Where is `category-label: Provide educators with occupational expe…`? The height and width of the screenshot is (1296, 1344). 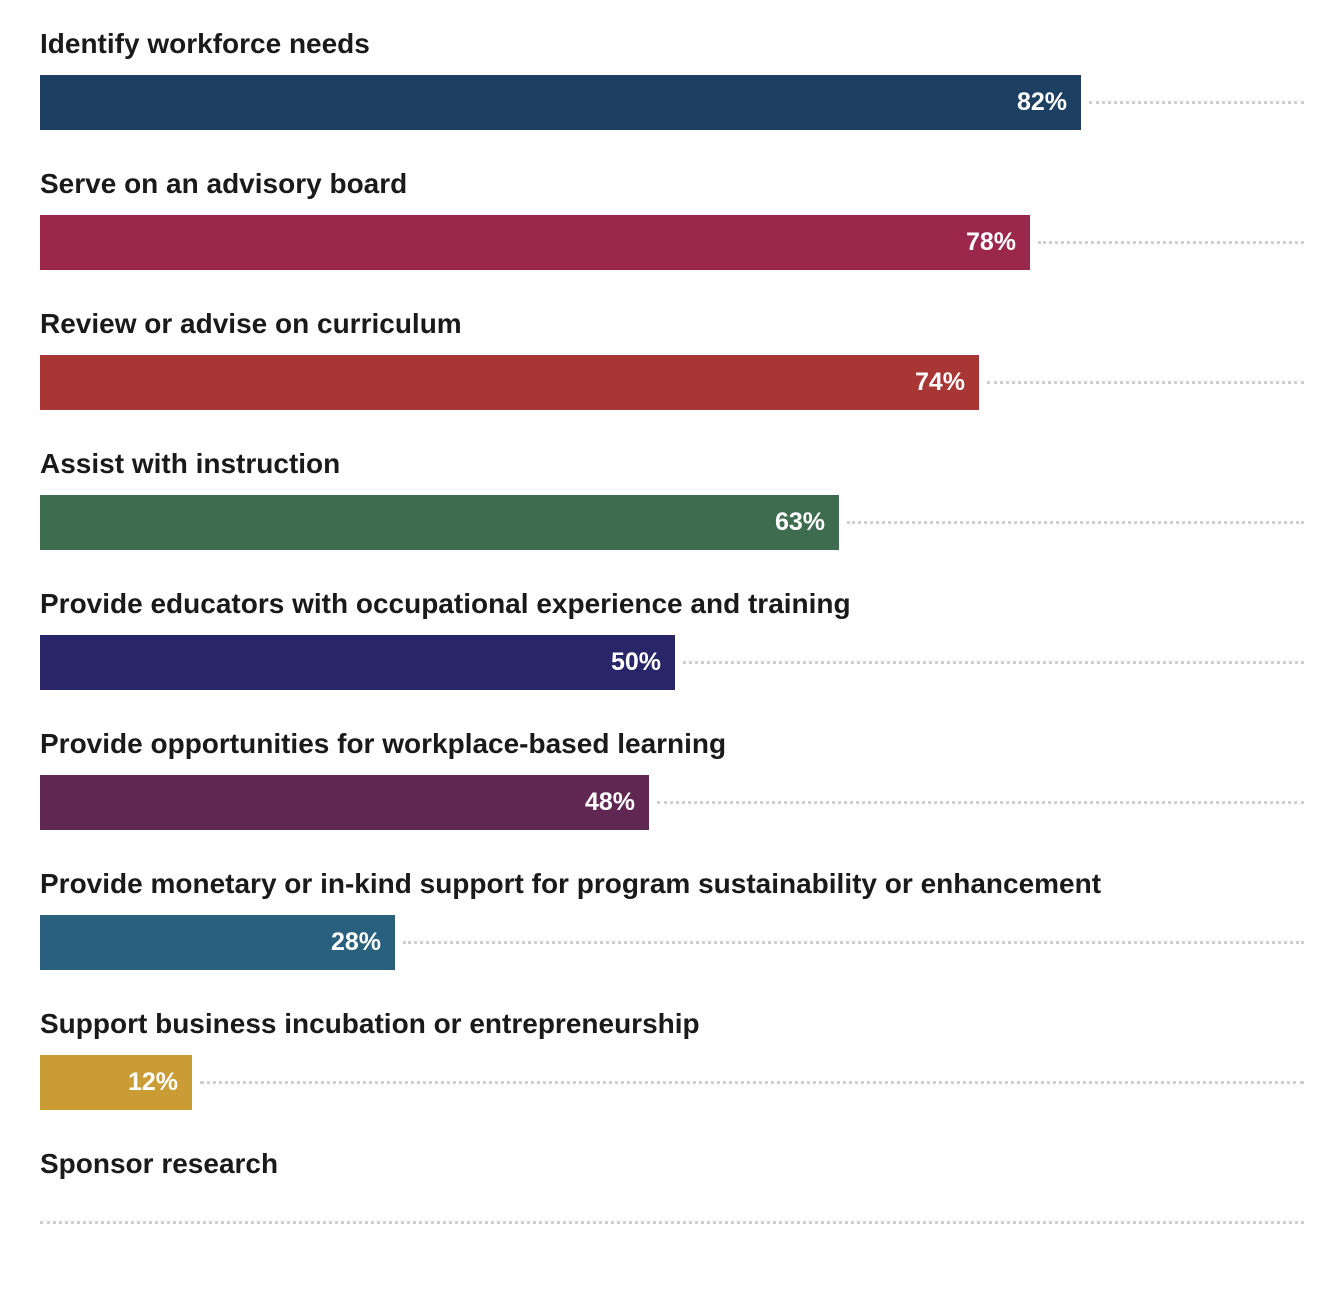
category-label: Provide educators with occupational expe… is located at coordinates (445, 603).